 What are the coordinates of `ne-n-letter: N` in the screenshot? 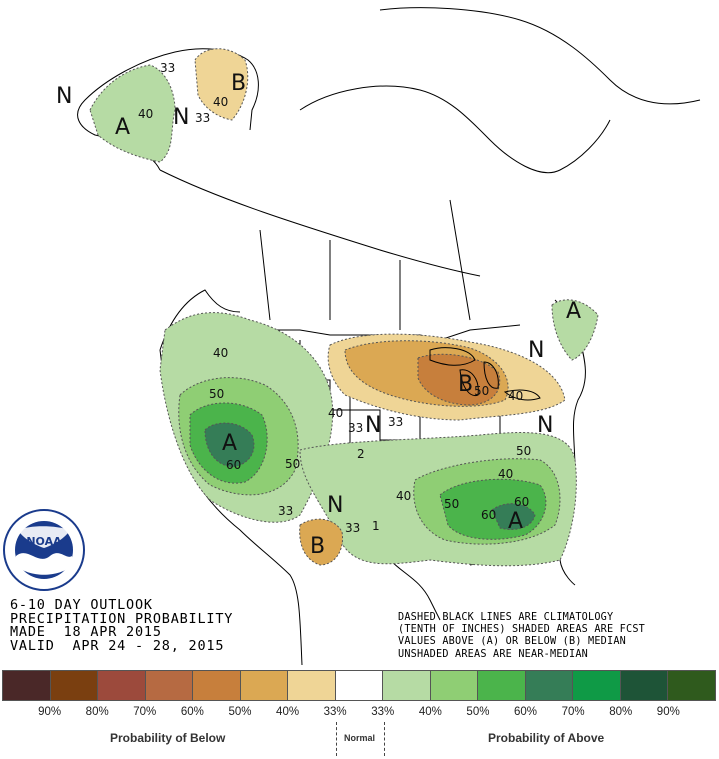 It's located at (536, 350).